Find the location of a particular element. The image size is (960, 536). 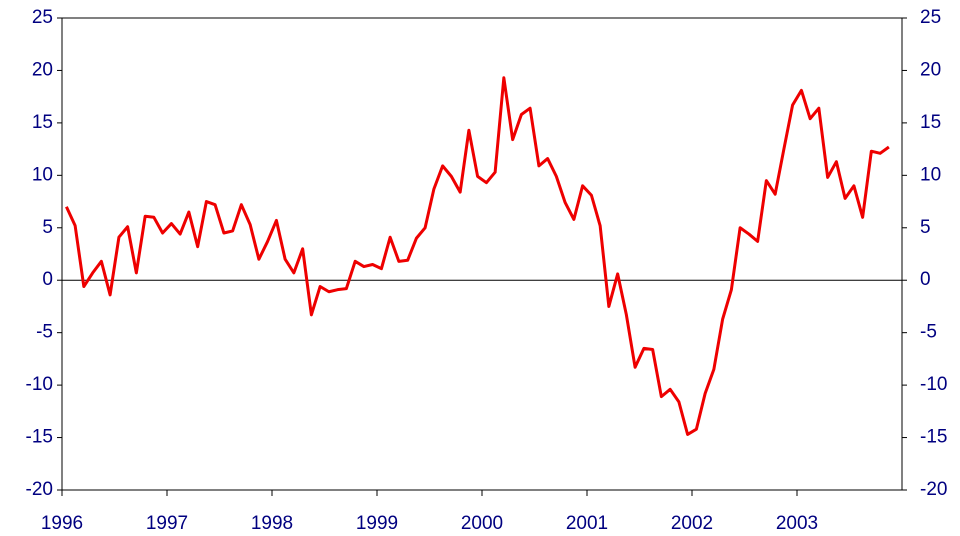

y2-tick-label: 5 is located at coordinates (925, 227).